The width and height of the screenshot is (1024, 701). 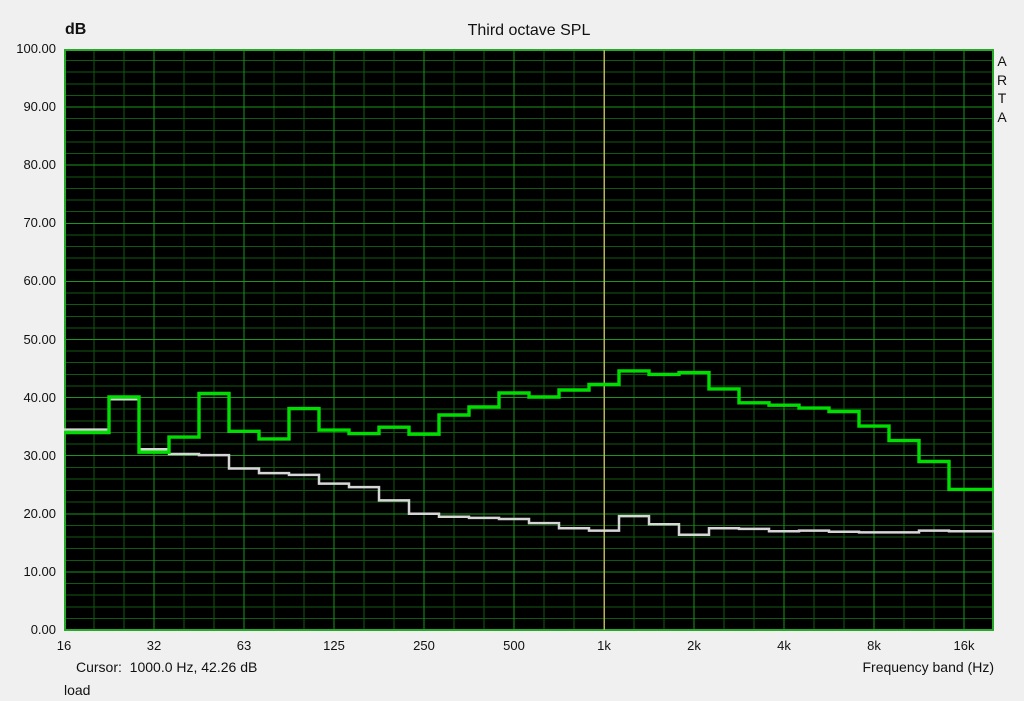 I want to click on y-tick-label: 100.00, so click(x=36, y=48).